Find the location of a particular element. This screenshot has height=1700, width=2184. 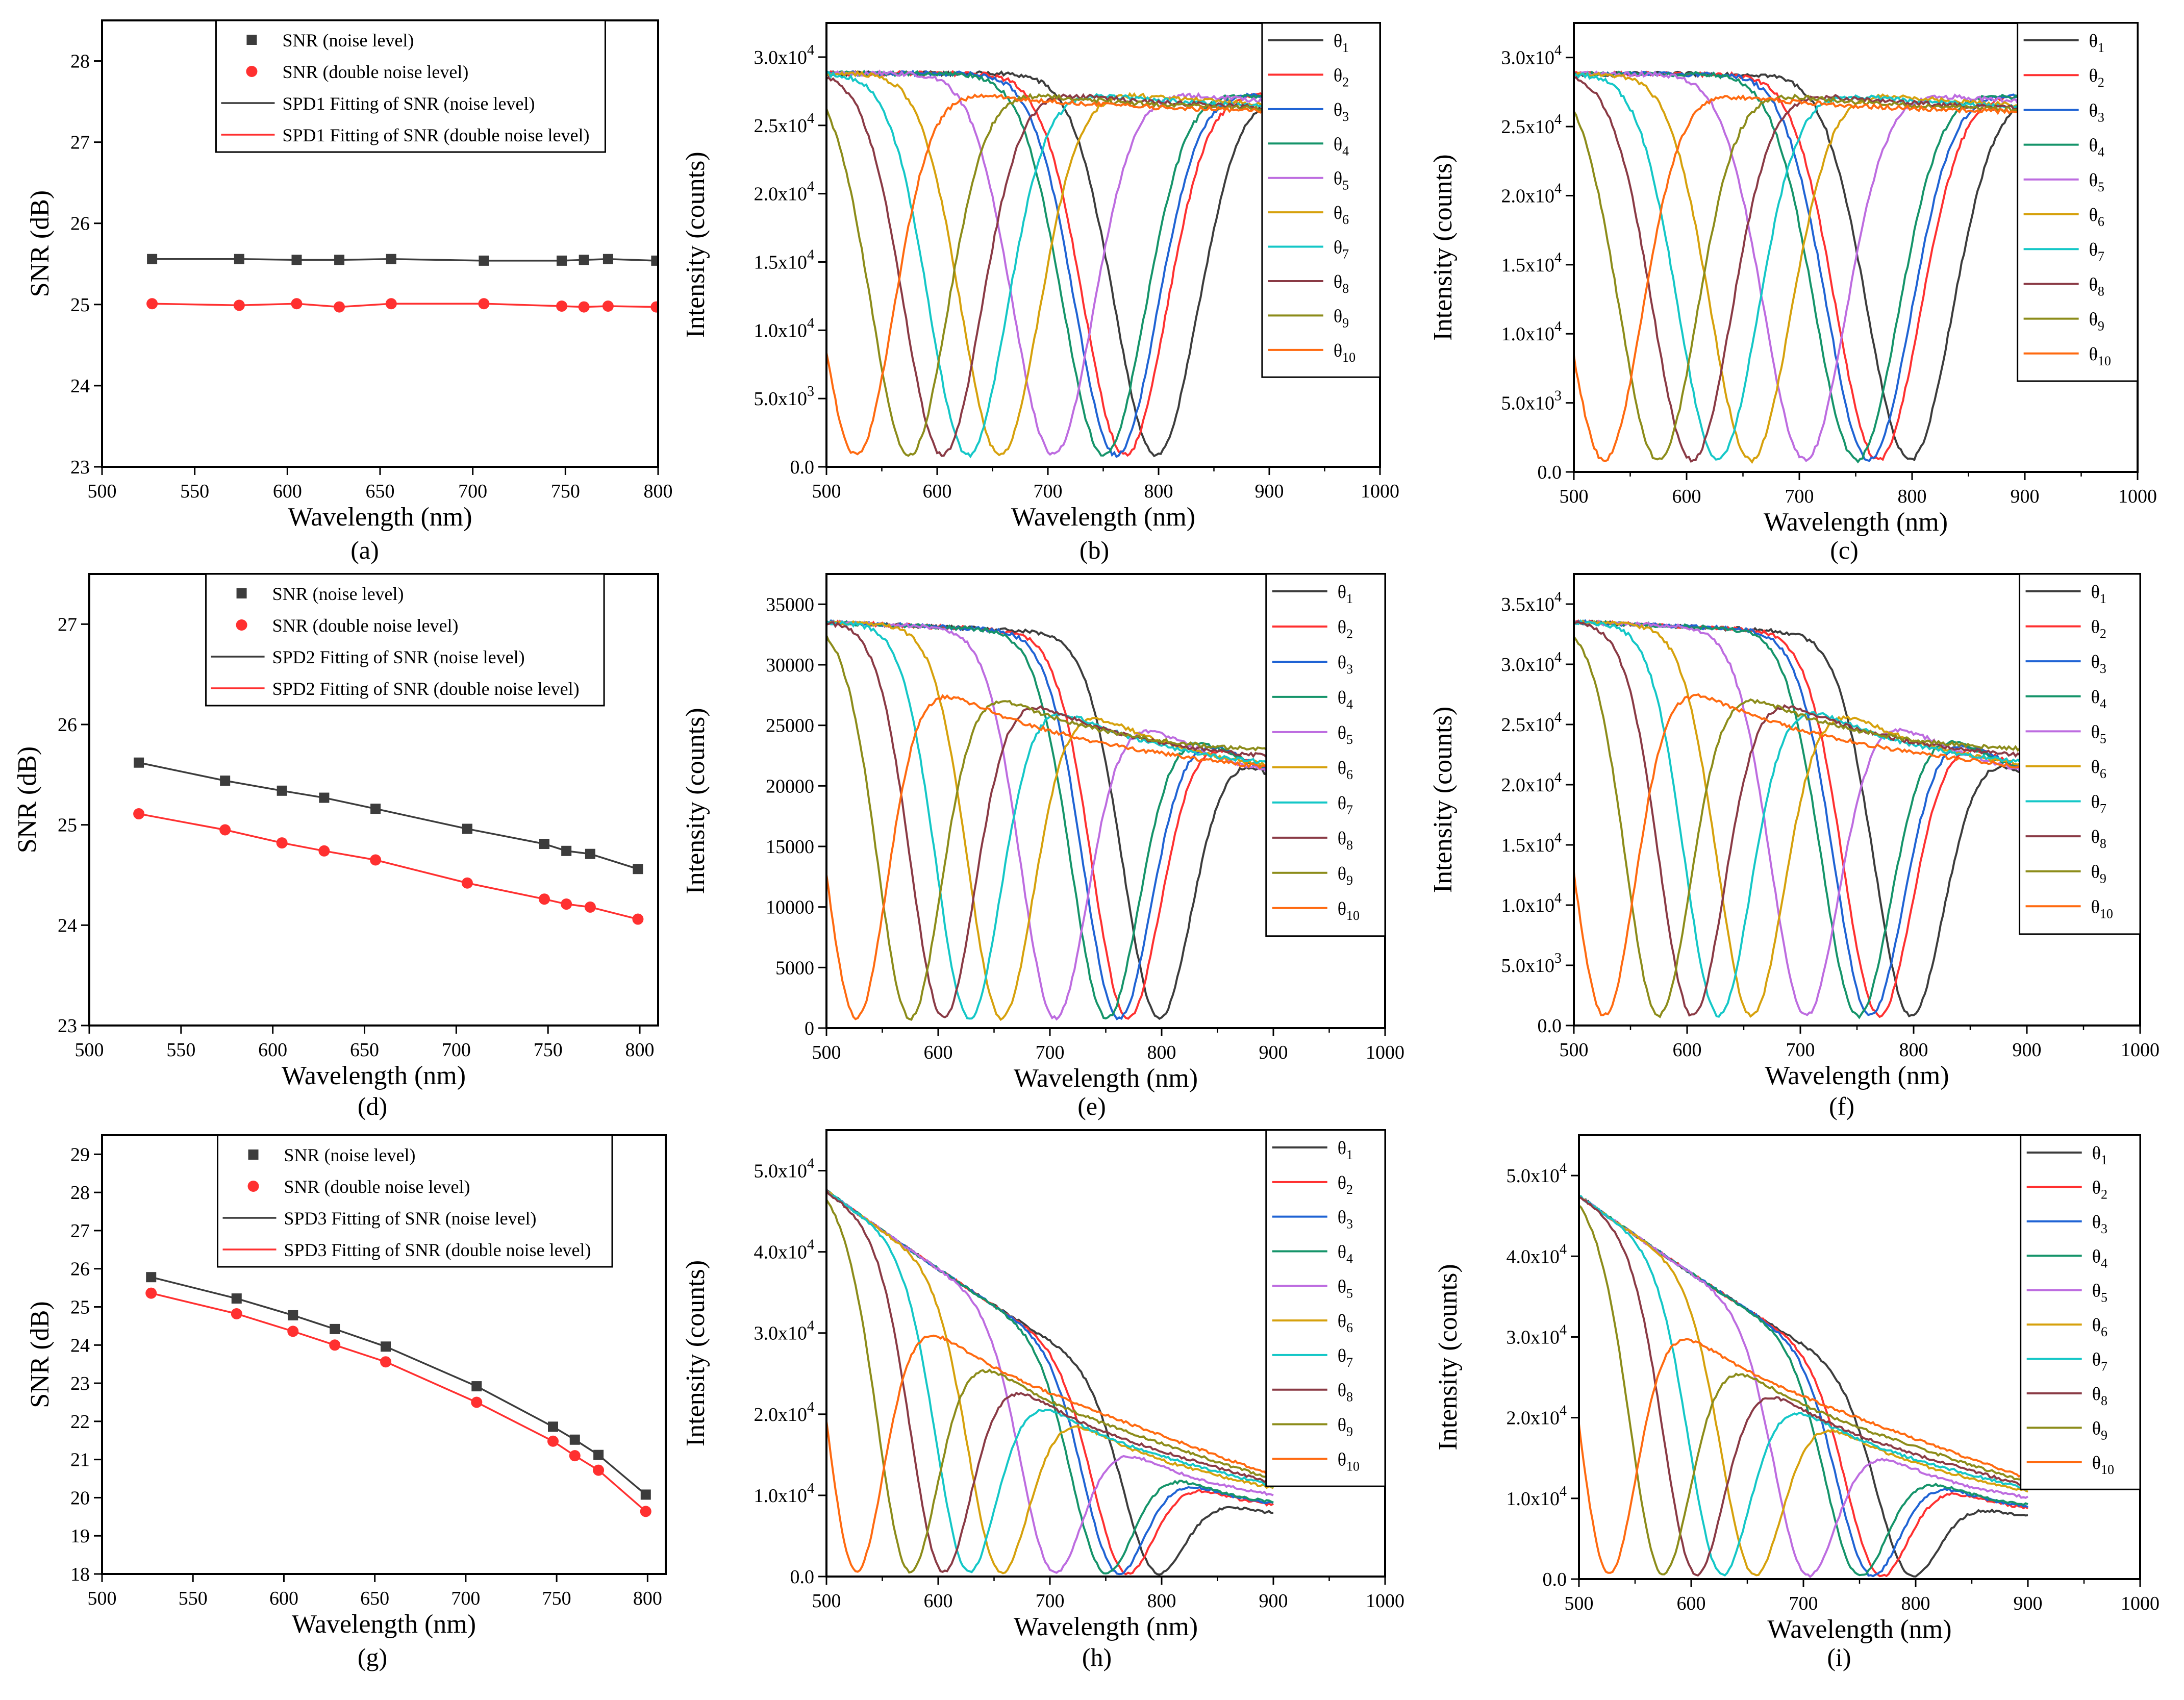

series-line-i-theta8 is located at coordinates (1803, 1386).